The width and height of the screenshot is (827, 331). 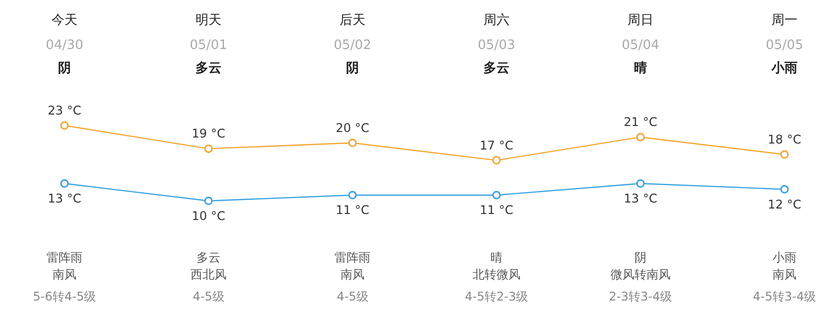 I want to click on data-label: 21 °C, so click(x=641, y=122).